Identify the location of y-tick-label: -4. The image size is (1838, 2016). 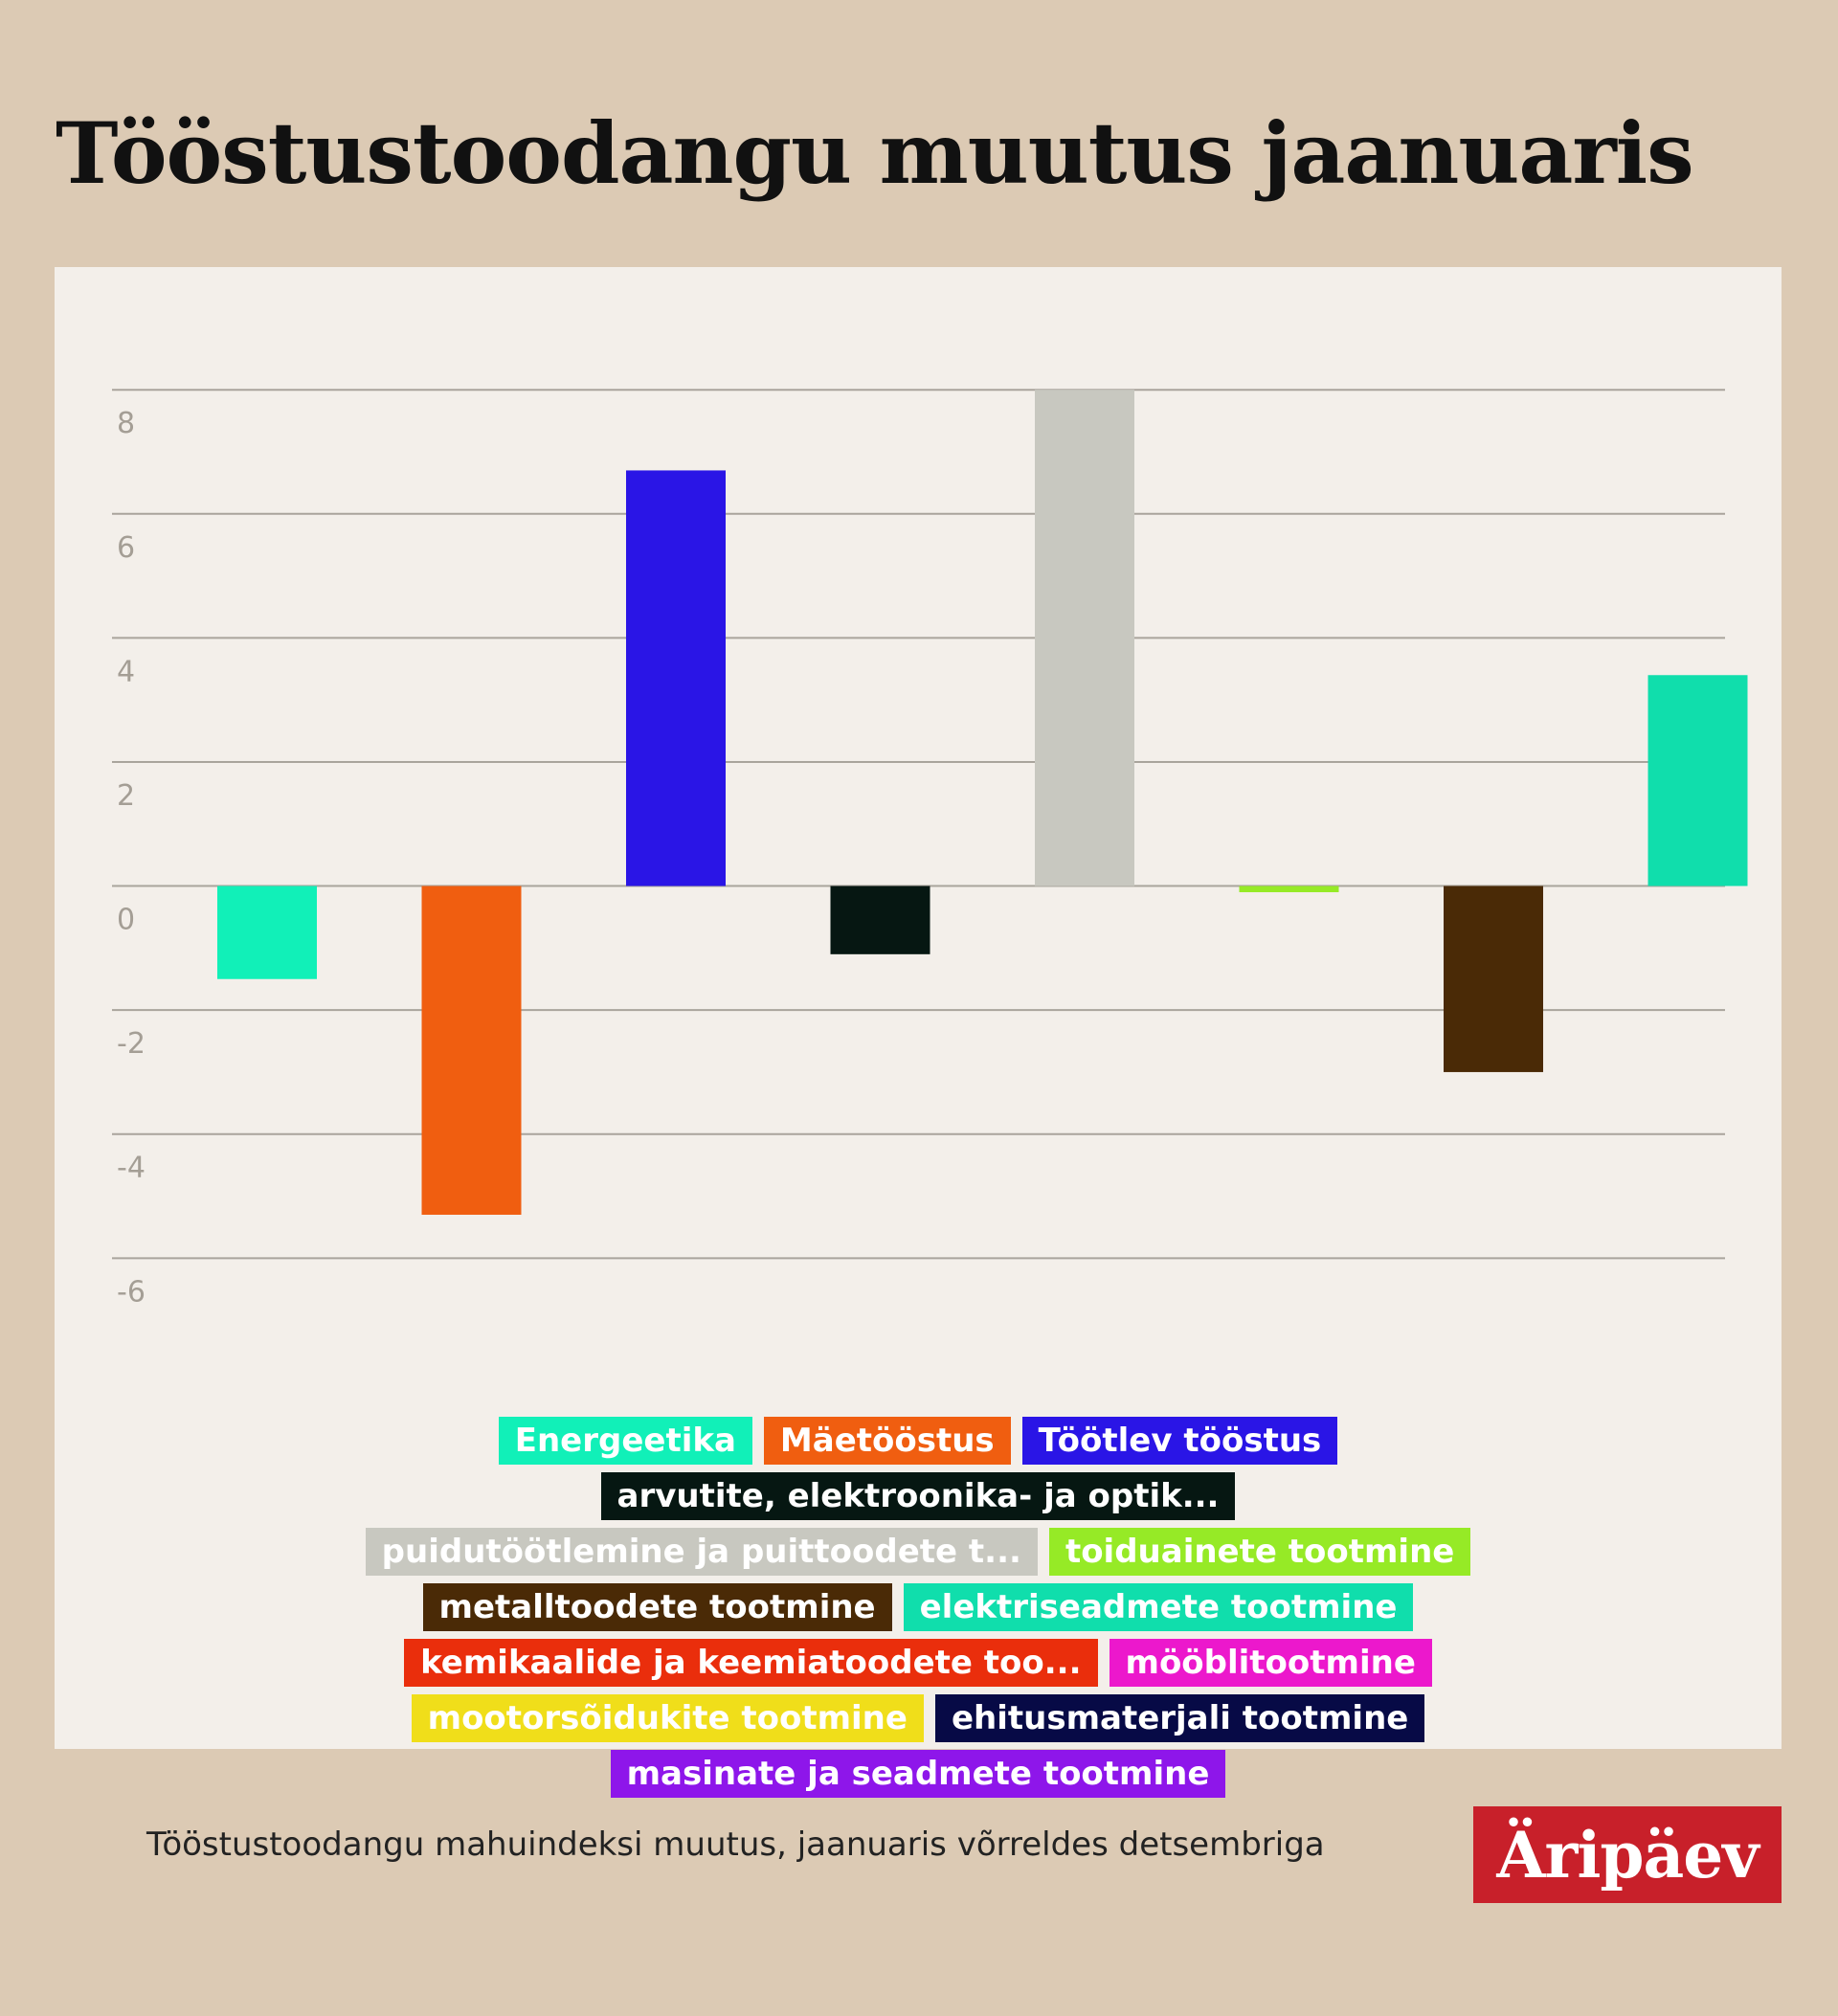
(131, 1169).